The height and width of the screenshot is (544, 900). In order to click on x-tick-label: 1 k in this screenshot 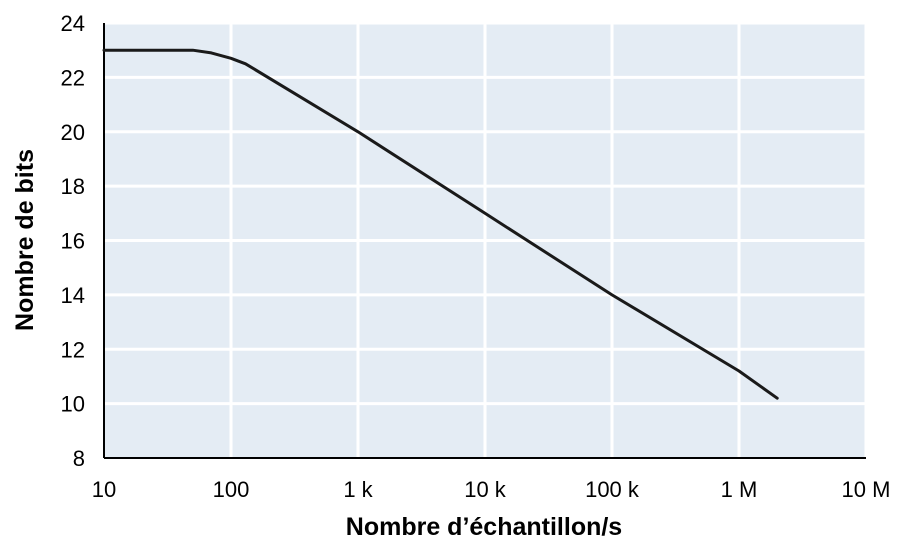, I will do `click(358, 489)`.